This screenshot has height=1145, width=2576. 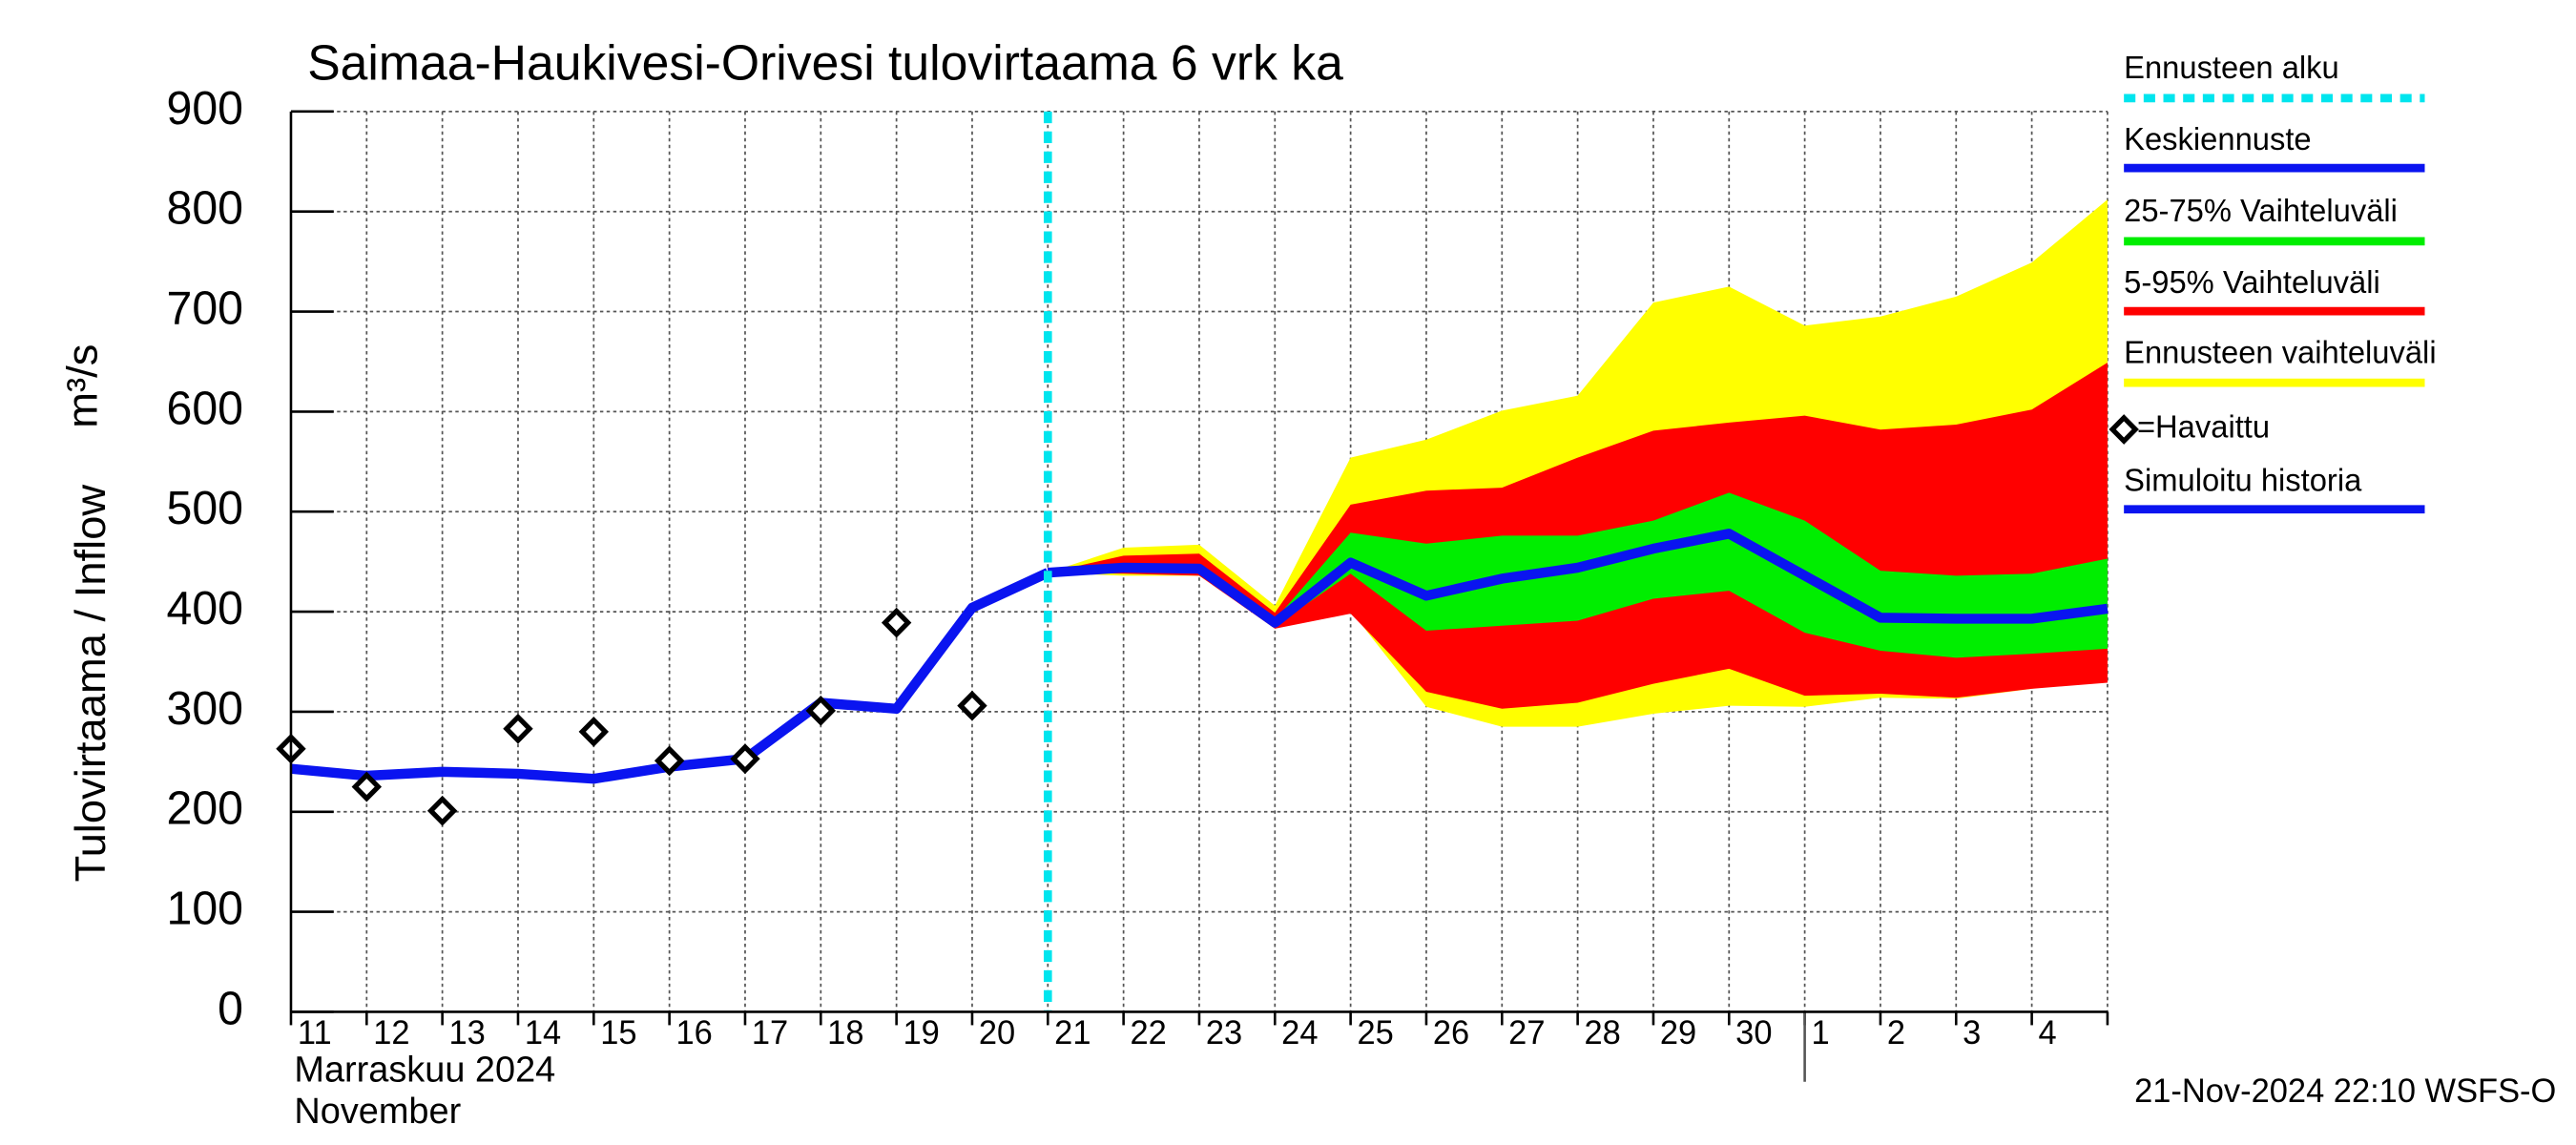 I want to click on month-label: Marraskuu 2024, so click(x=424, y=1069).